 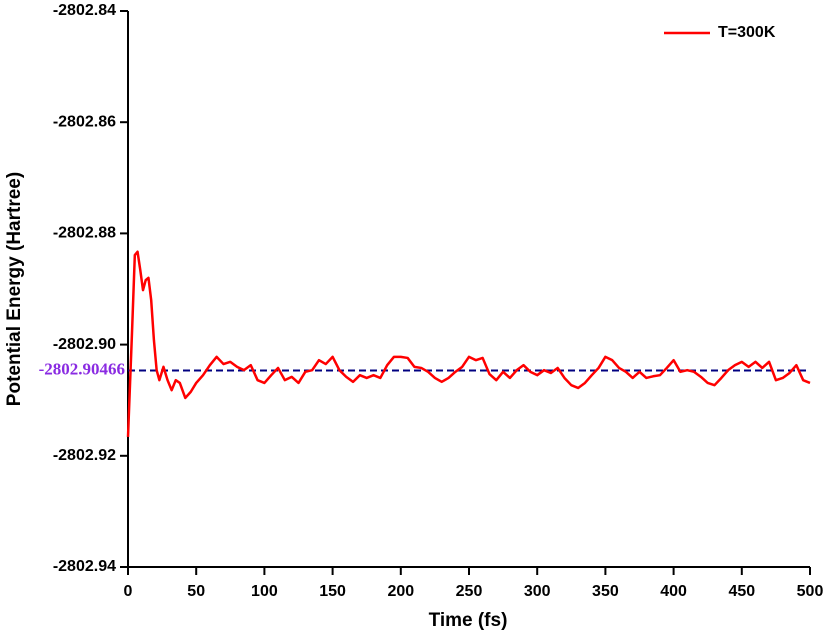 What do you see at coordinates (400, 591) in the screenshot?
I see `x-tick-label: 200` at bounding box center [400, 591].